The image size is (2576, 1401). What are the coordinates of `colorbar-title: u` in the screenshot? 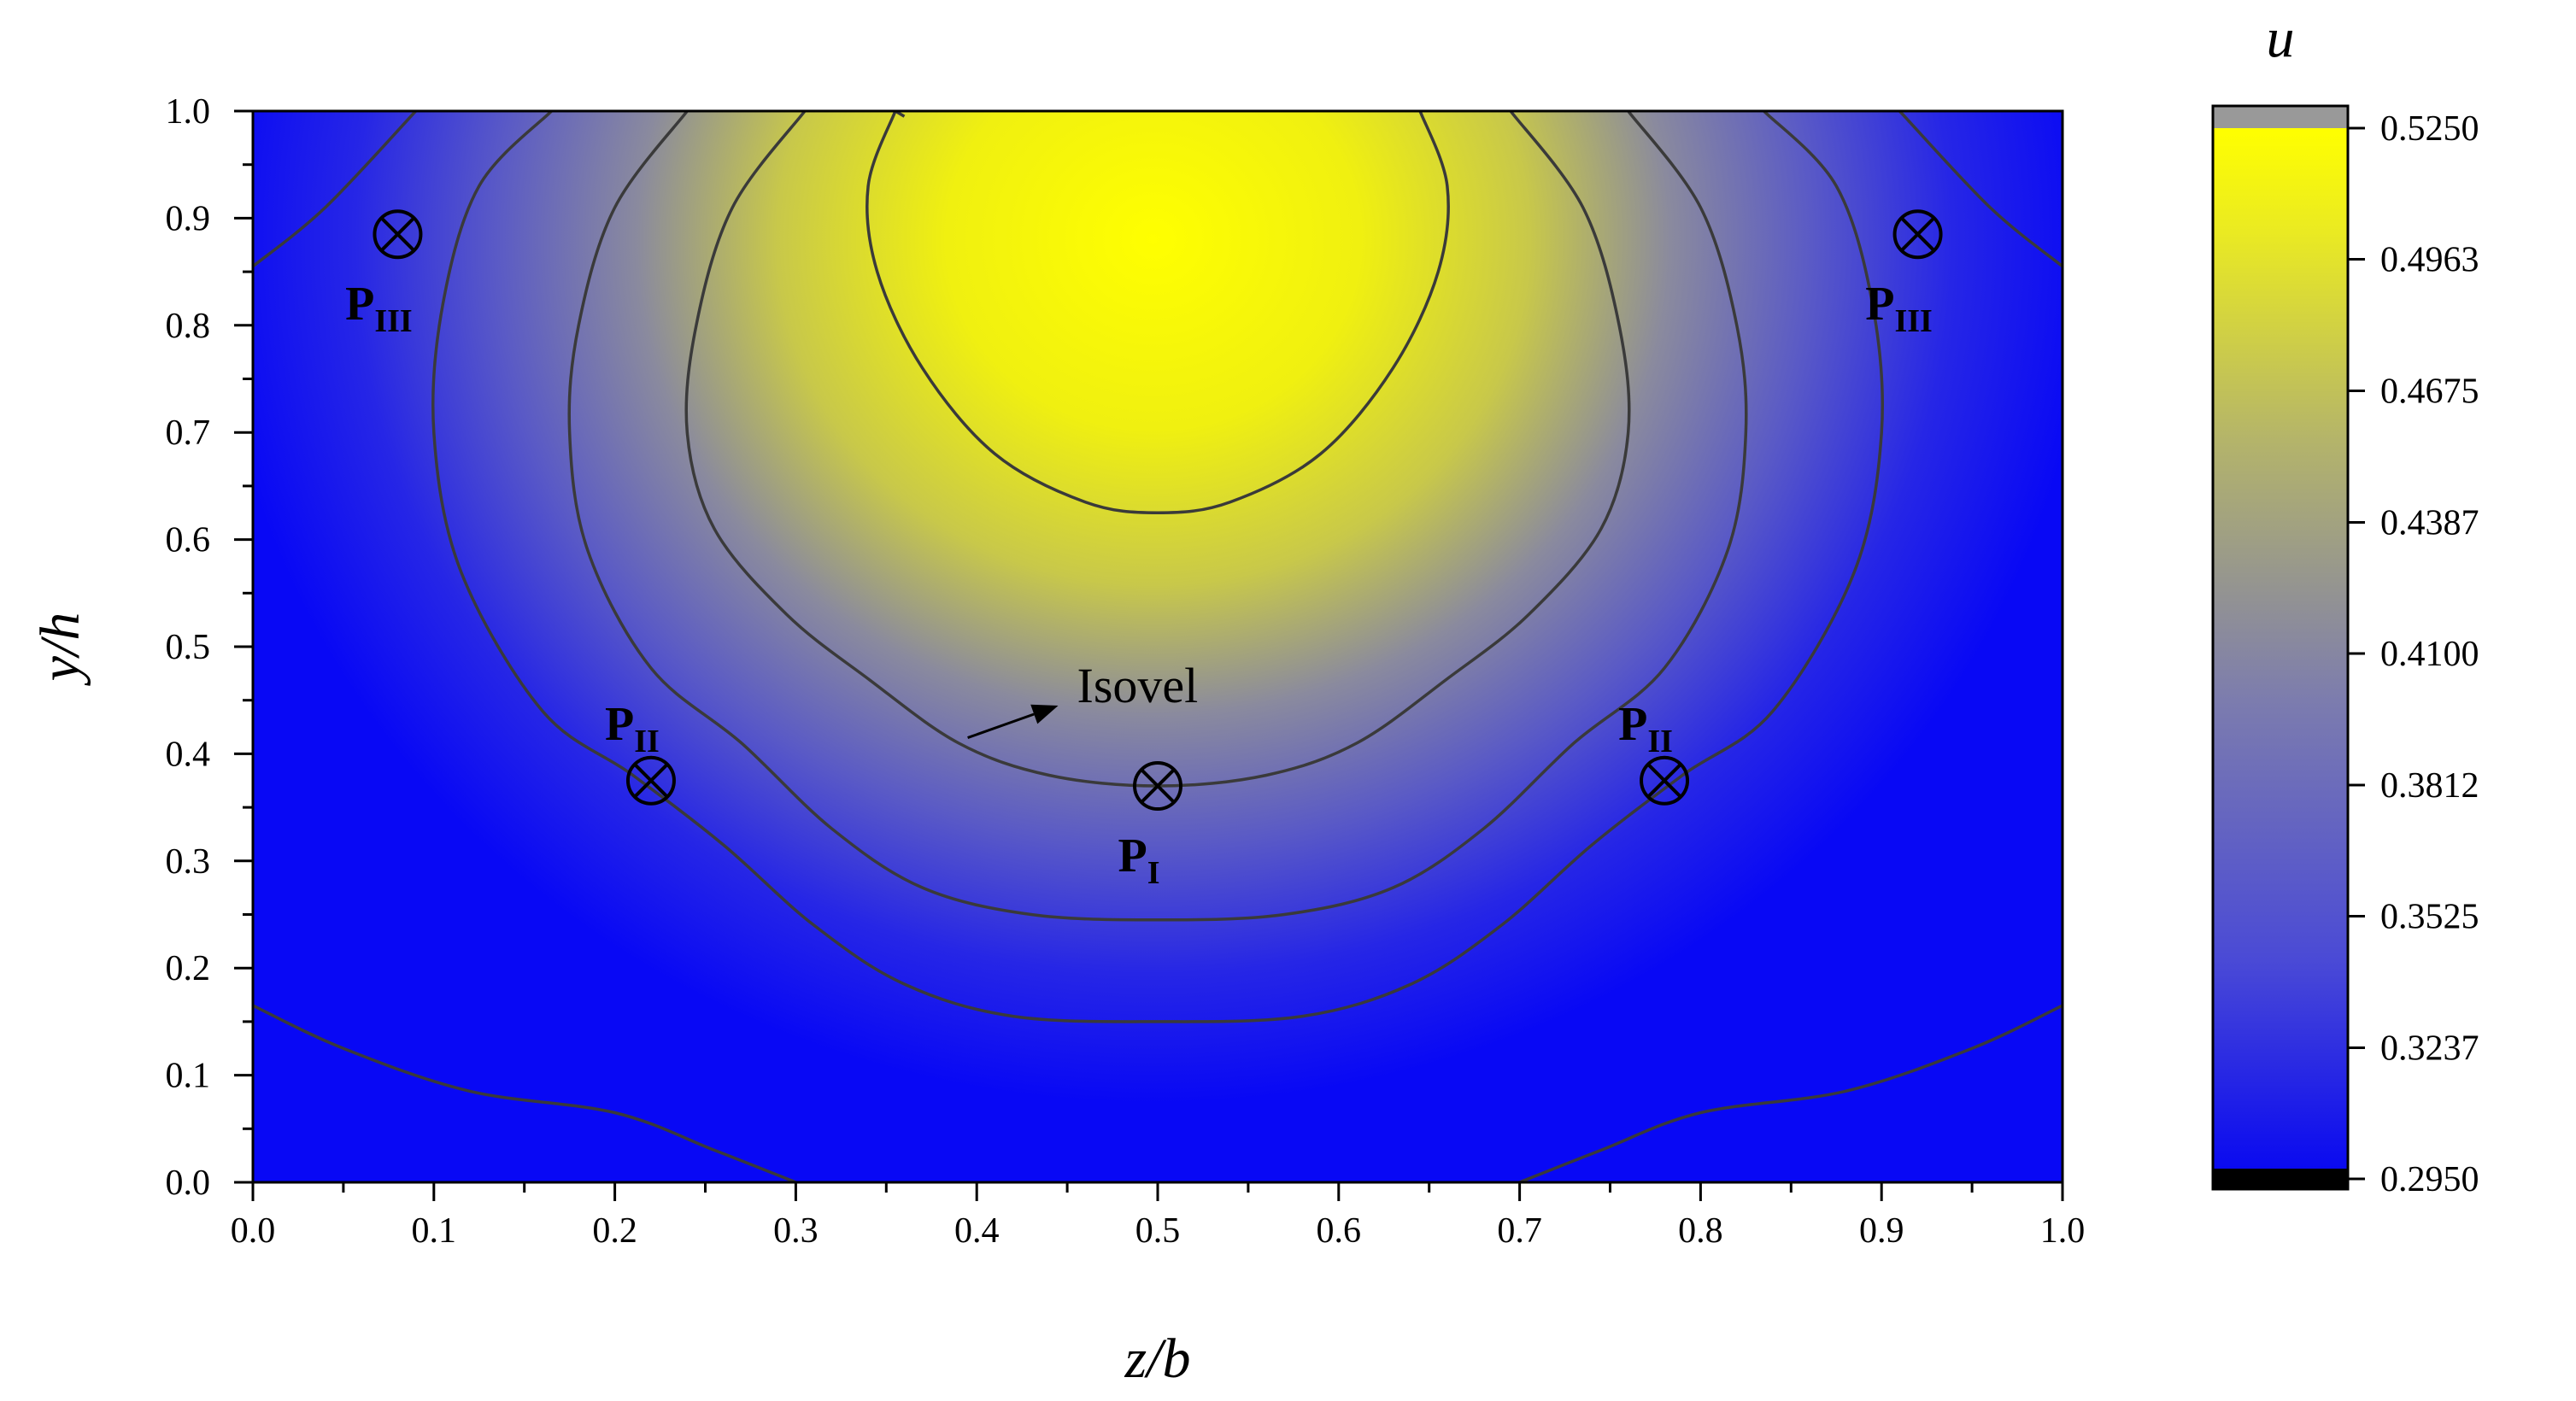 It's located at (2281, 38).